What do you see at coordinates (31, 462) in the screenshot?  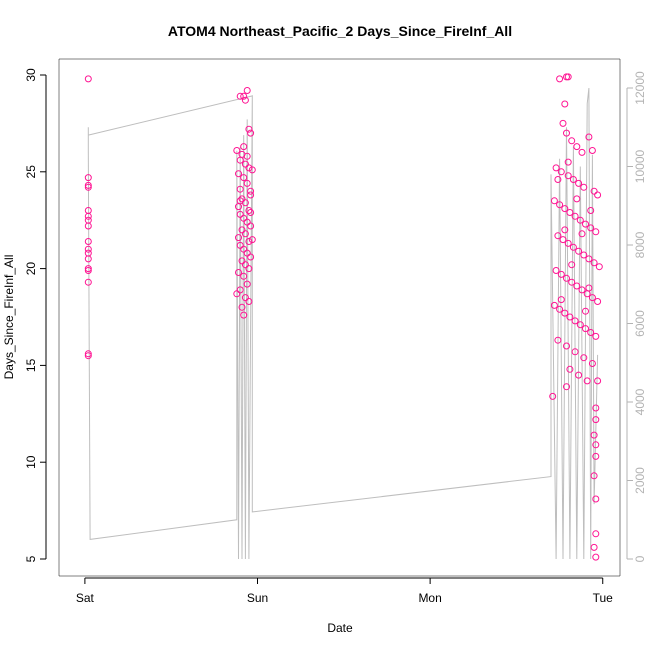 I see `left-tick-label: 10` at bounding box center [31, 462].